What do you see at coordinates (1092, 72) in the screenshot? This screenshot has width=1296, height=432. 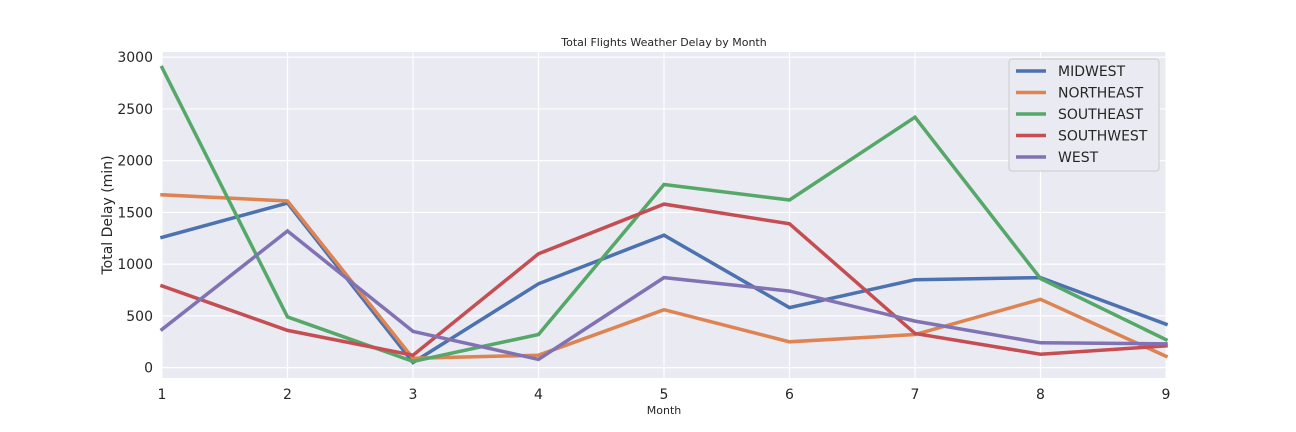 I see `legend-label: MIDWEST` at bounding box center [1092, 72].